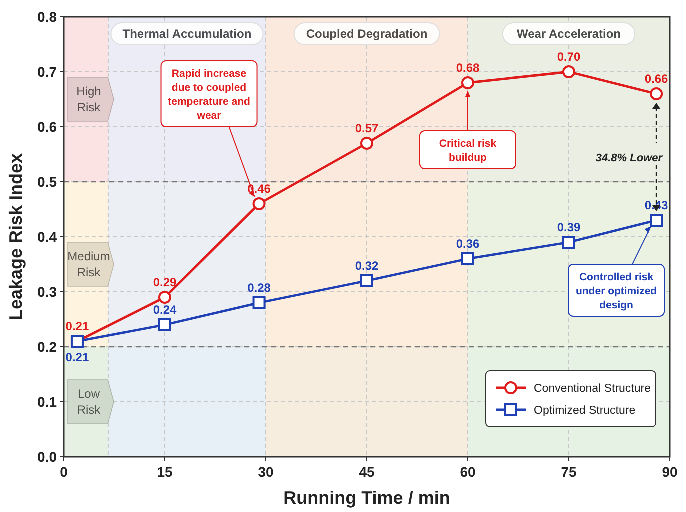 This screenshot has width=686, height=512. Describe the element at coordinates (367, 498) in the screenshot. I see `x-axis-title: Running Time / min` at that location.